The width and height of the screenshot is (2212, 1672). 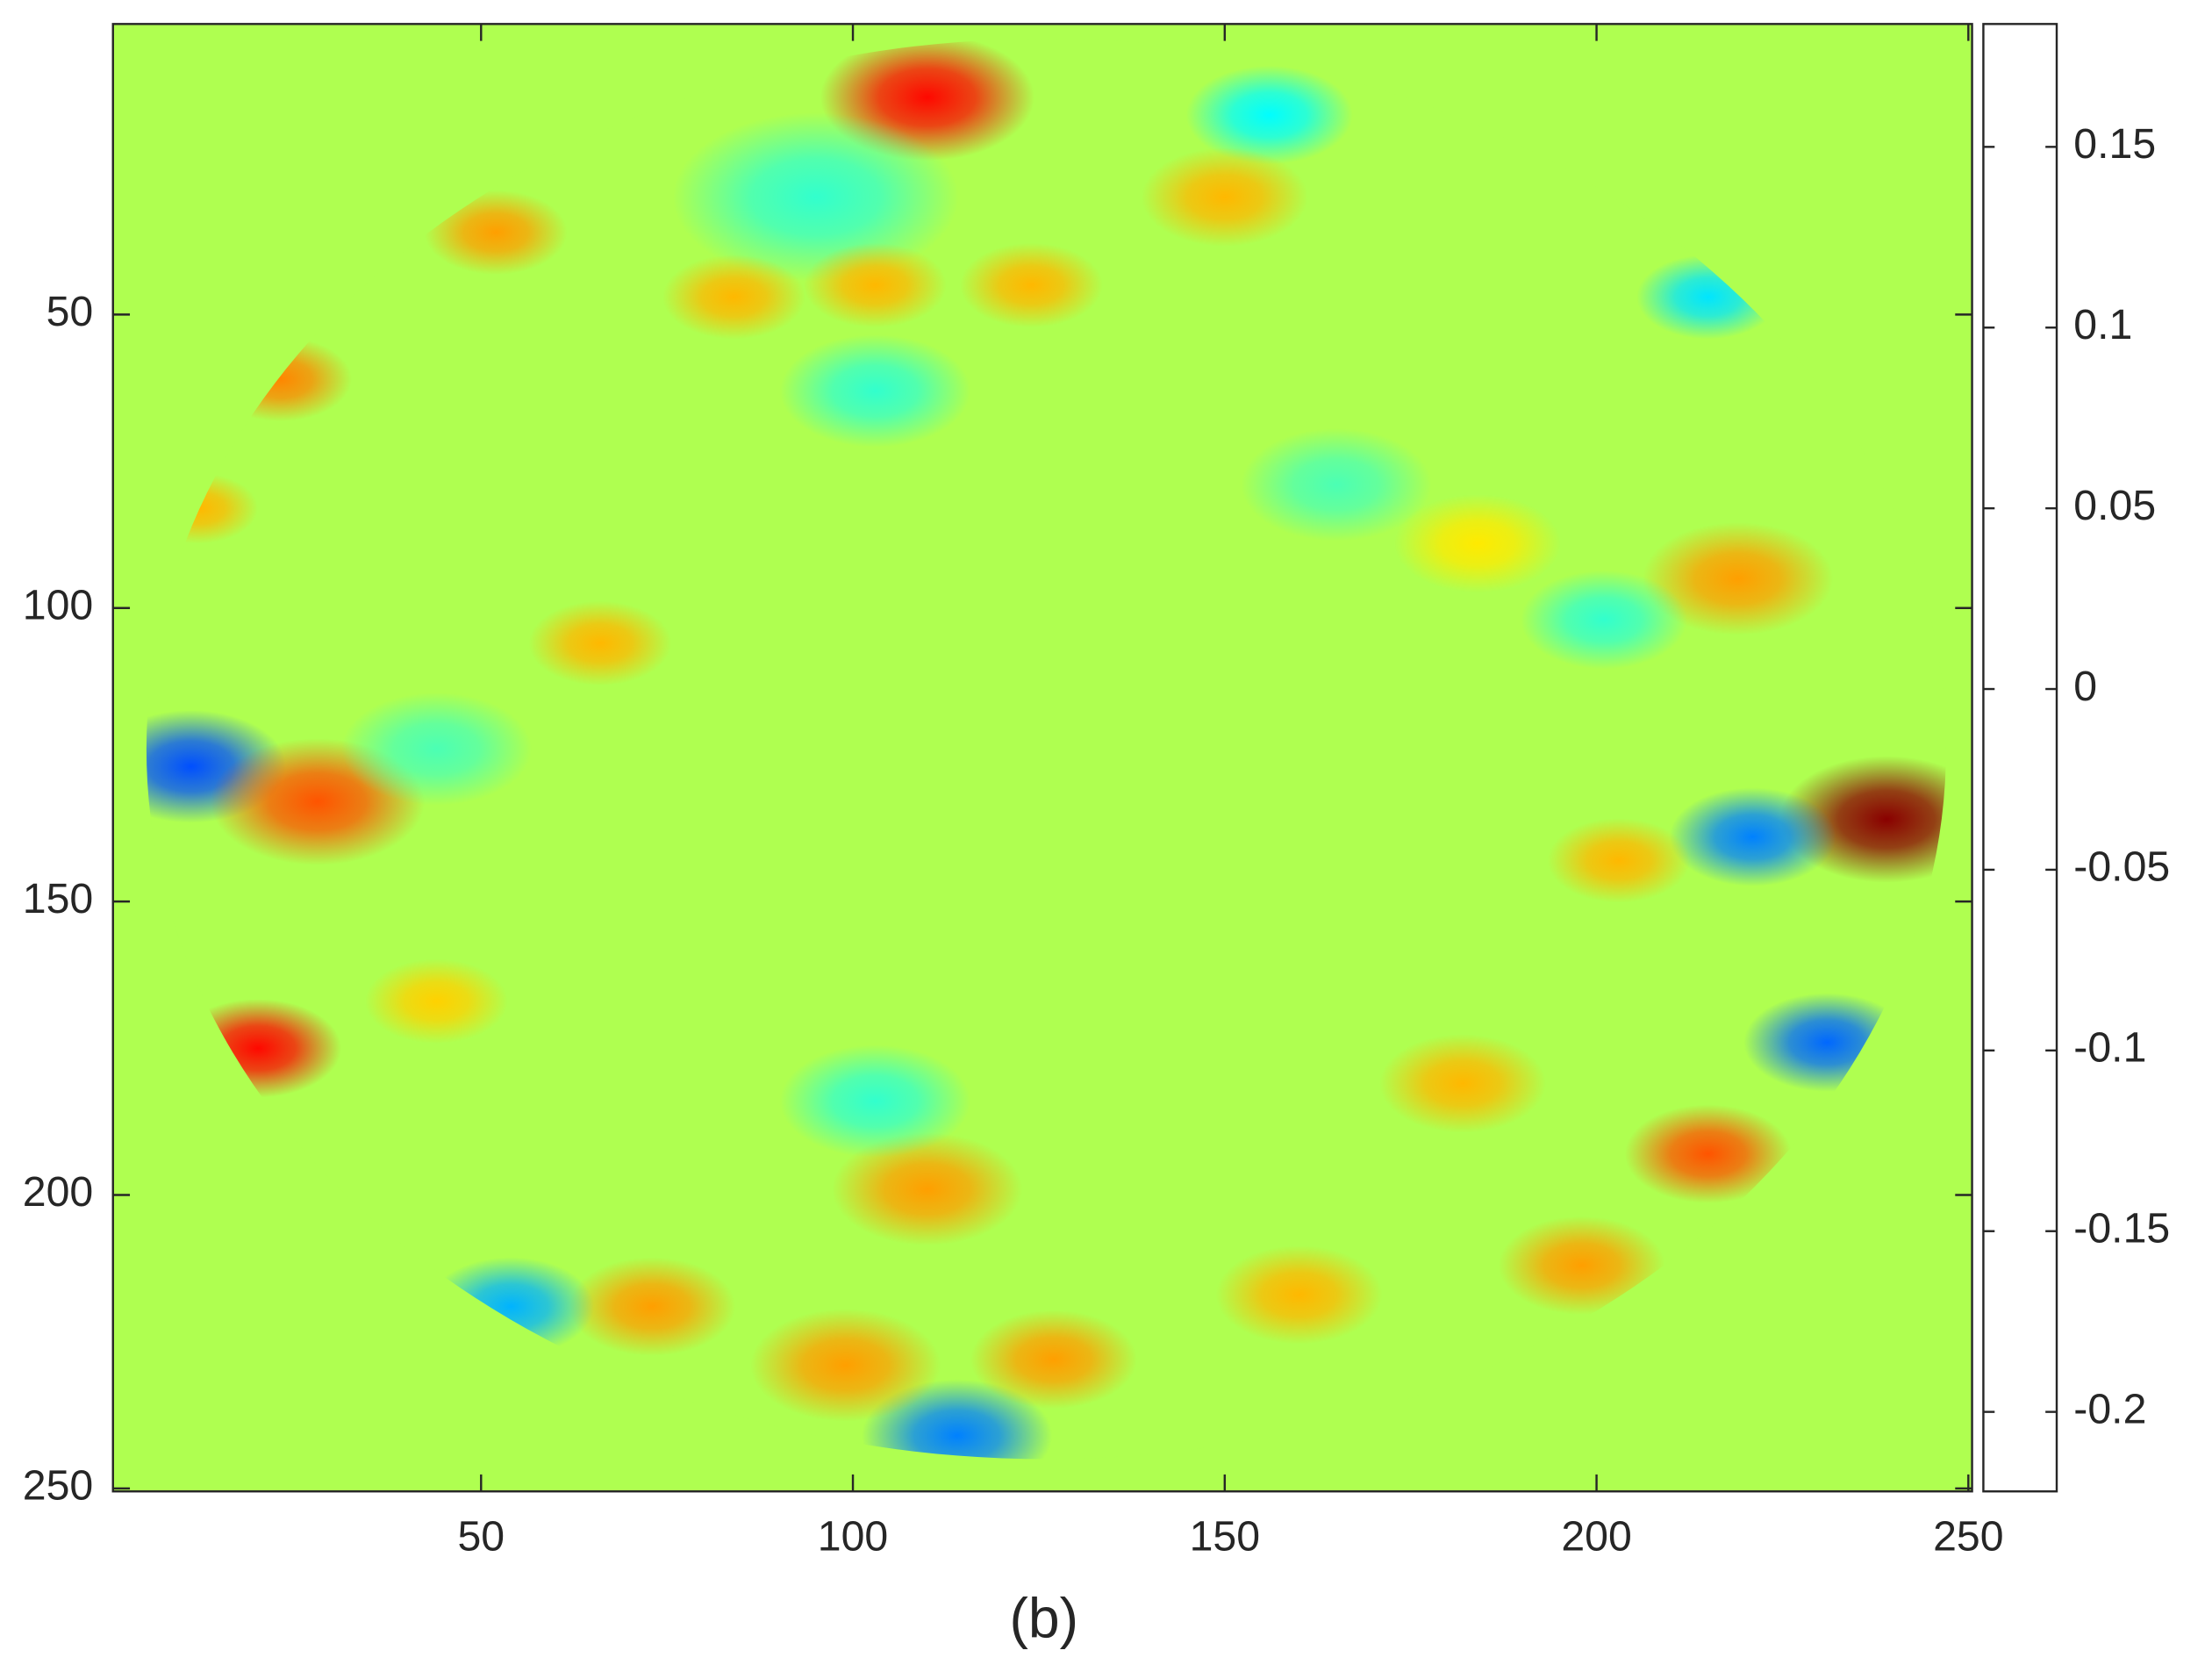 I want to click on y-tick-label: 200, so click(x=58, y=1192).